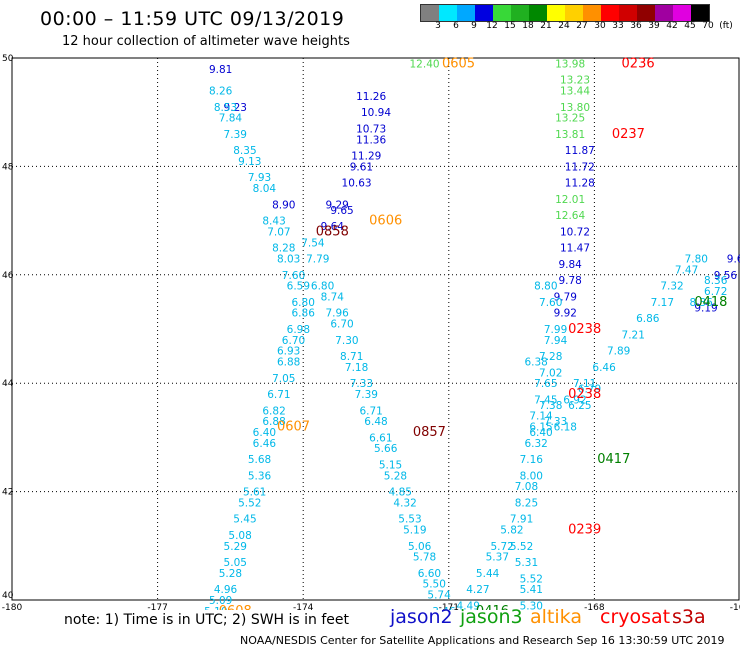 The width and height of the screenshot is (740, 650). What do you see at coordinates (672, 26) in the screenshot?
I see `color-tick-label: 42` at bounding box center [672, 26].